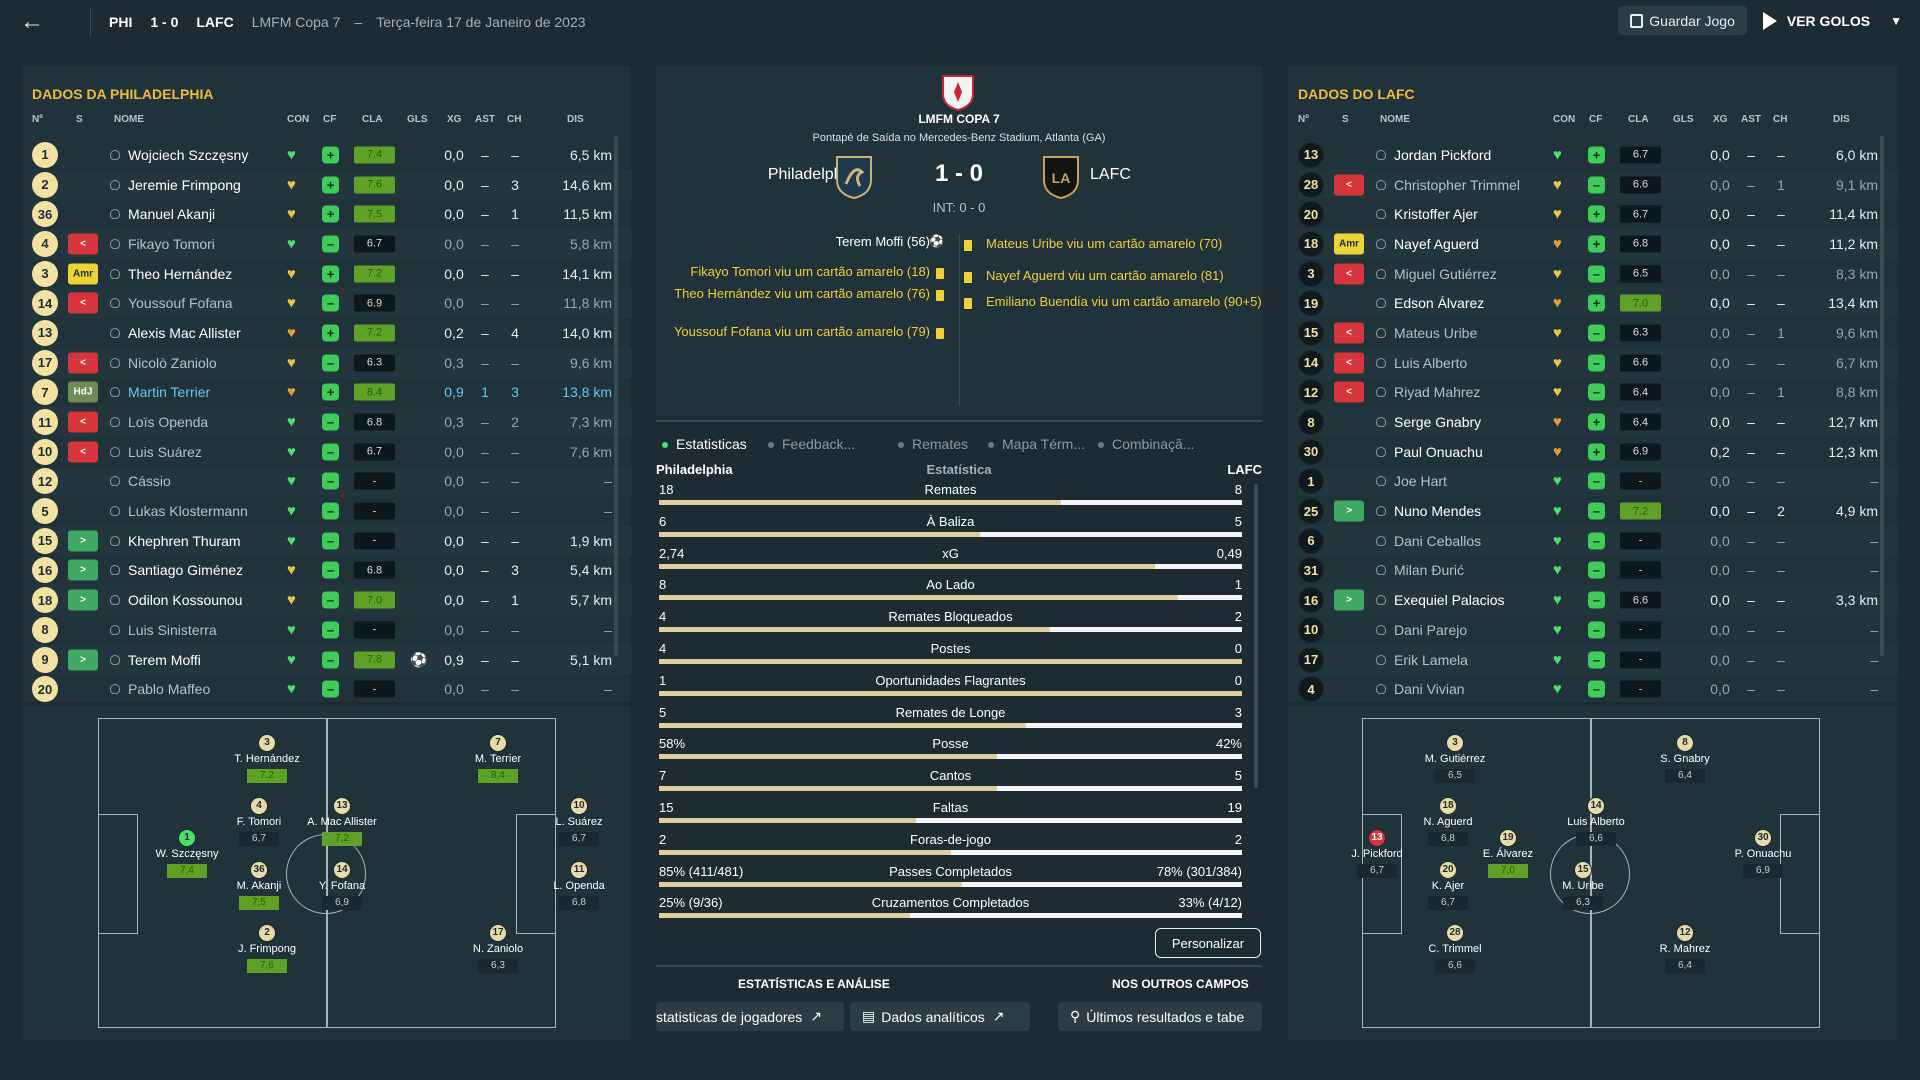 The image size is (1920, 1080). Describe the element at coordinates (1436, 214) in the screenshot. I see `player-name: Kristoffer Ajer` at that location.